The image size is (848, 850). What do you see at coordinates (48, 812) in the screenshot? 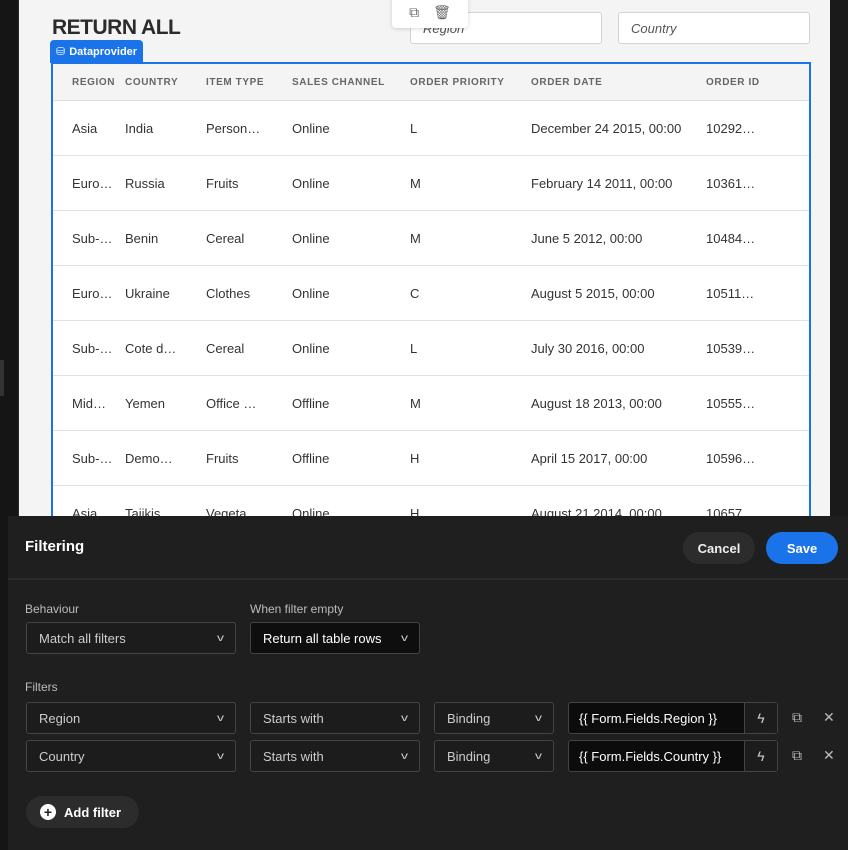
I see `plus-circle-icon: +` at bounding box center [48, 812].